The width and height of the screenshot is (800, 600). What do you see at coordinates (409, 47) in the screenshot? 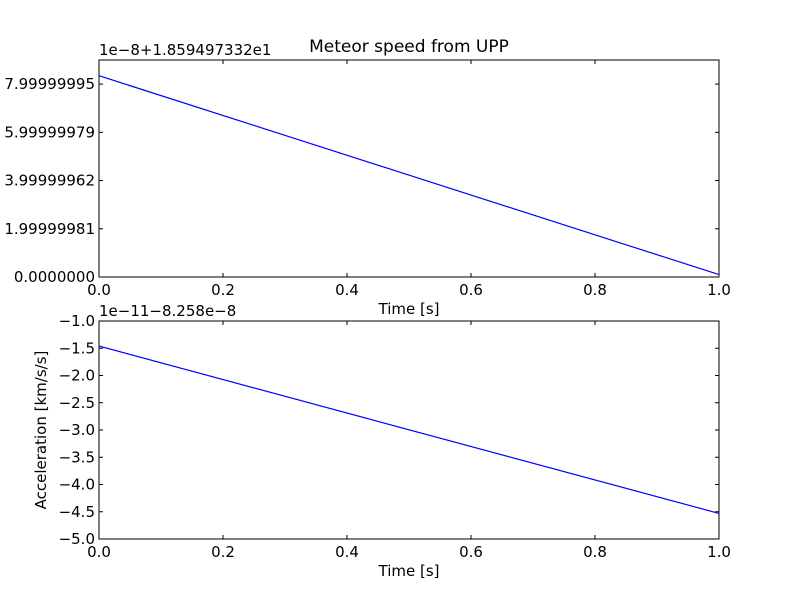
I see `chart-title: Meteor speed from UPP` at bounding box center [409, 47].